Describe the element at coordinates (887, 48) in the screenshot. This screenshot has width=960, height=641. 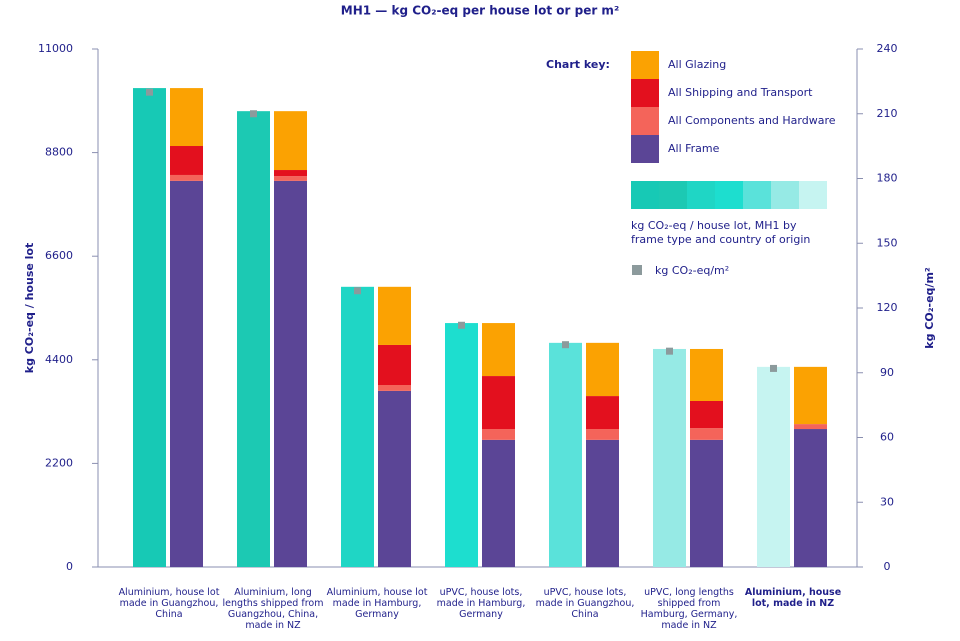
I see `y2-tick-label: 240` at that location.